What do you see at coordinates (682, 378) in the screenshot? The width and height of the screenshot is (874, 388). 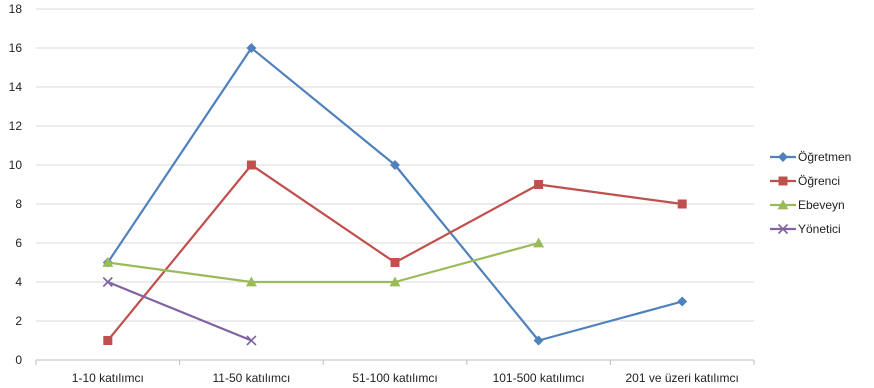 I see `x-tick-label: 201 ve üzeri katılımcı` at bounding box center [682, 378].